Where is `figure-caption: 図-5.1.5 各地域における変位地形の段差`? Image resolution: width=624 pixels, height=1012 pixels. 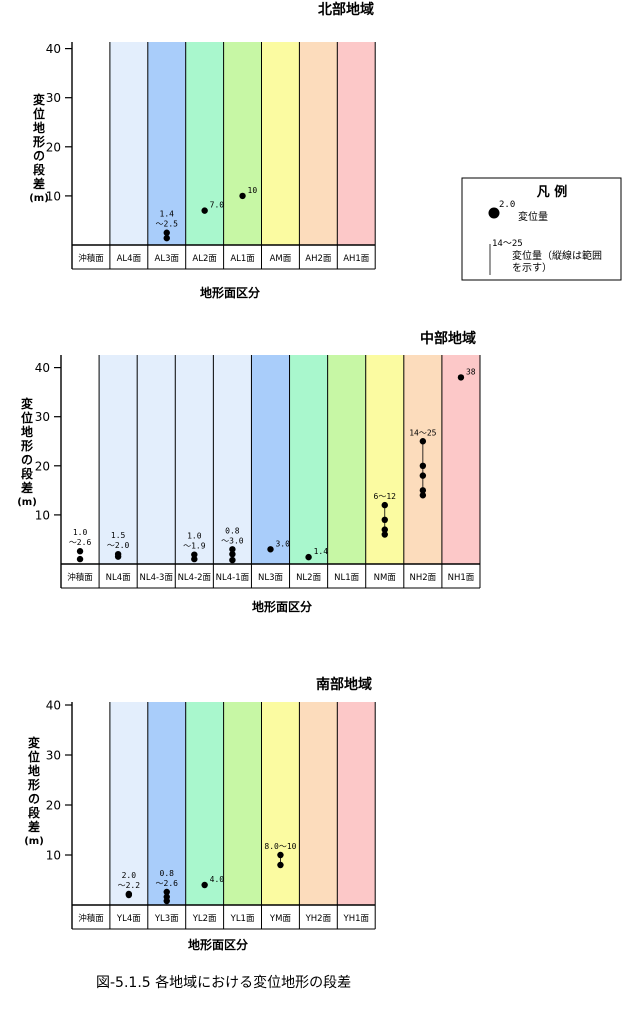
figure-caption: 図-5.1.5 各地域における変位地形の段差 is located at coordinates (223, 982).